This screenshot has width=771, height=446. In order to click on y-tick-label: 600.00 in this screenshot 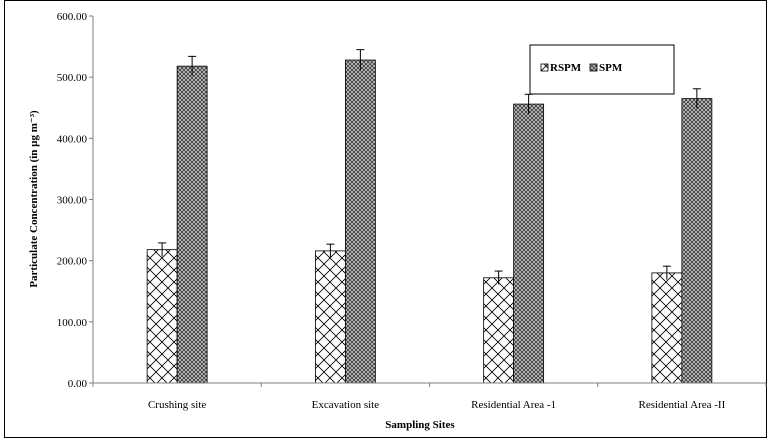, I will do `click(72, 17)`.